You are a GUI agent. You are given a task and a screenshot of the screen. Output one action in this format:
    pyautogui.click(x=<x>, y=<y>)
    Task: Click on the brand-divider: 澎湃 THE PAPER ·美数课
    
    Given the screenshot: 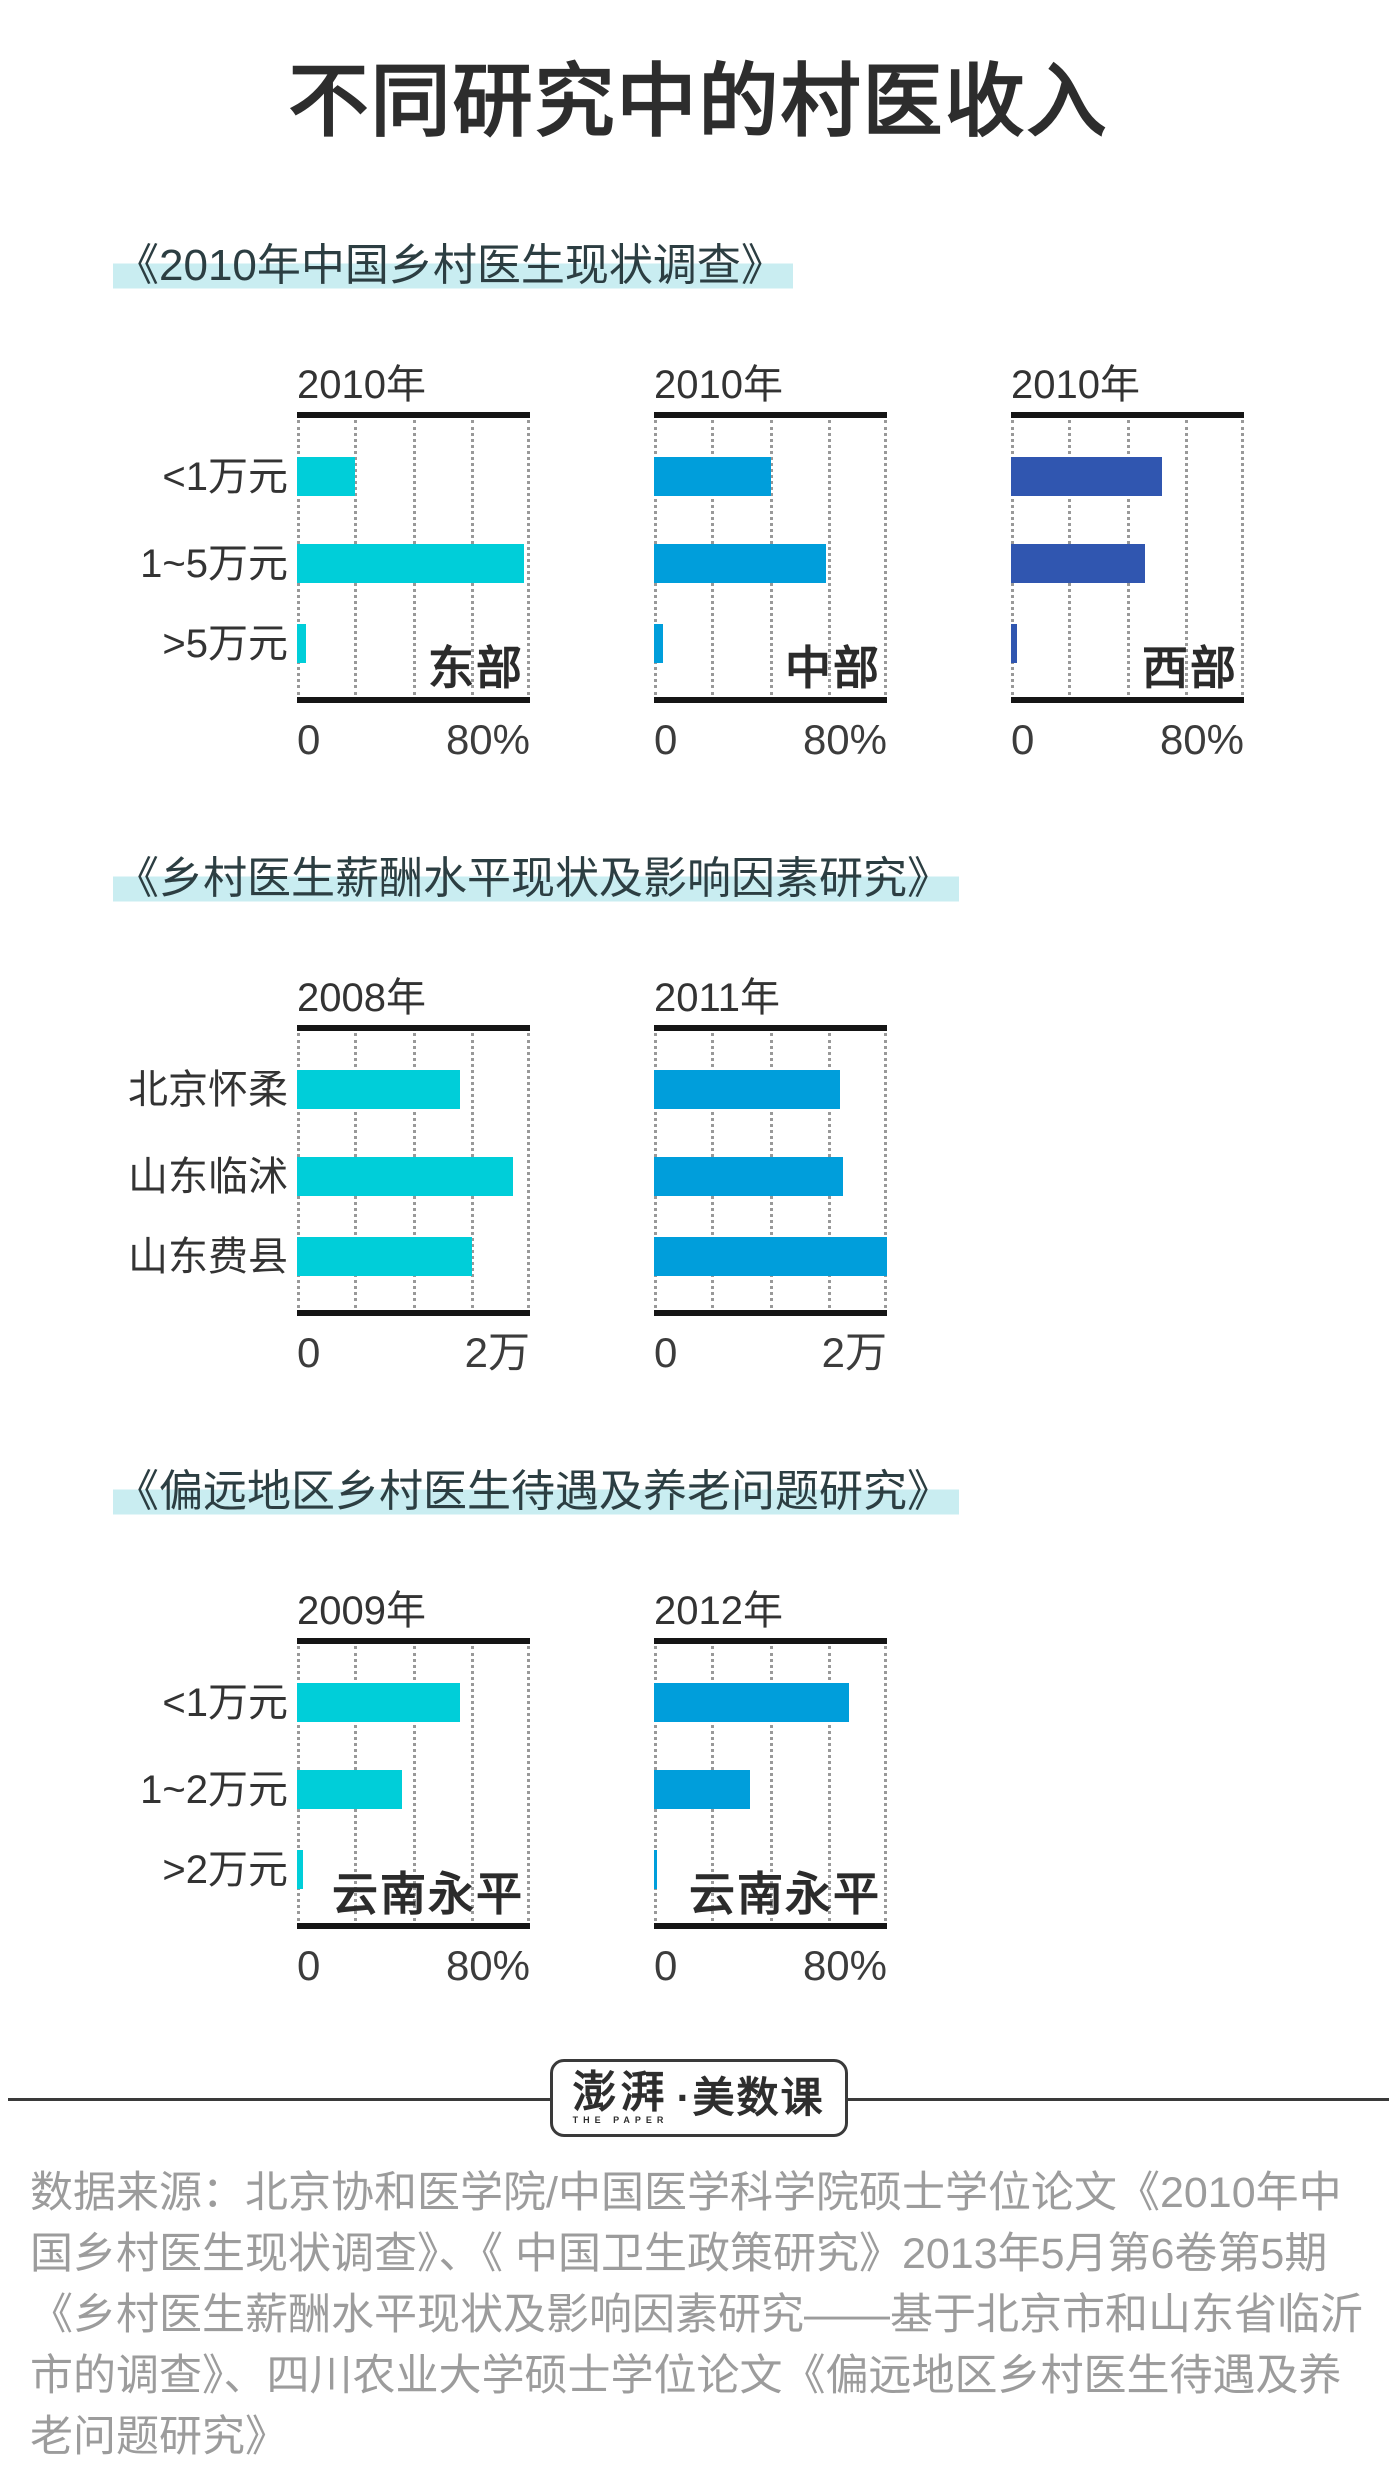 What is the action you would take?
    pyautogui.click(x=698, y=2098)
    